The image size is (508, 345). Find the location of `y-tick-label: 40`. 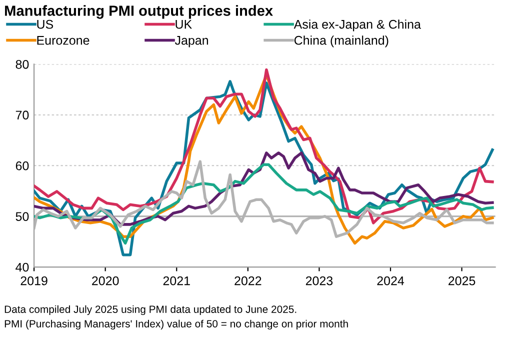

y-tick-label: 40 is located at coordinates (22, 267).